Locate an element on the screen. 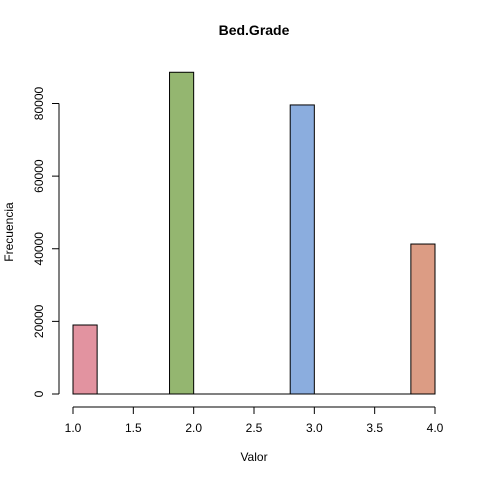  x-axis: 1.0 1.5 2.0 2.5 3.0 3.5 4.0 is located at coordinates (254, 420).